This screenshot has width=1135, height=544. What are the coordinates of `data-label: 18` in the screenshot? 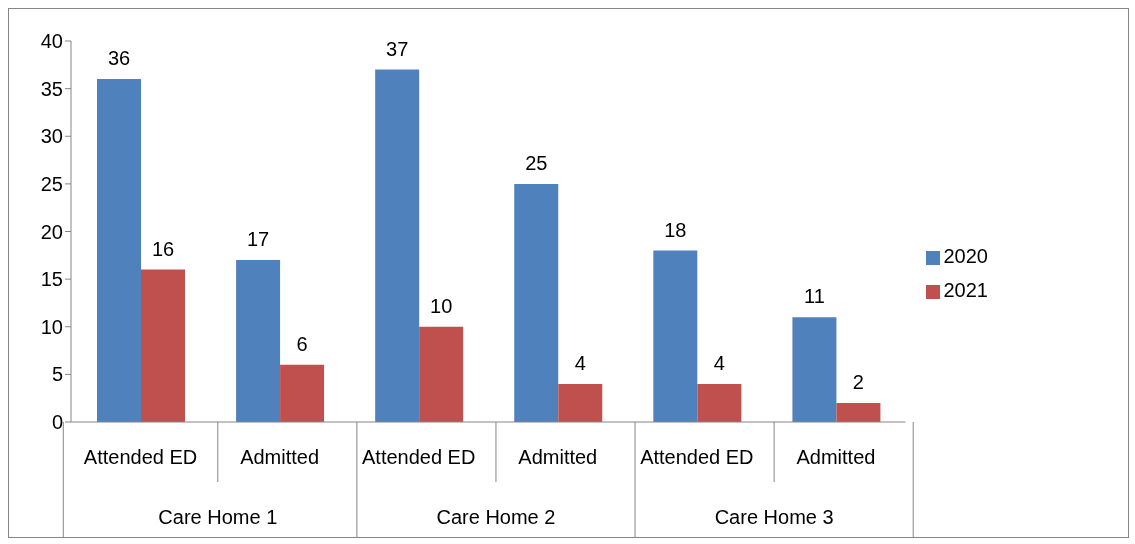 It's located at (675, 229).